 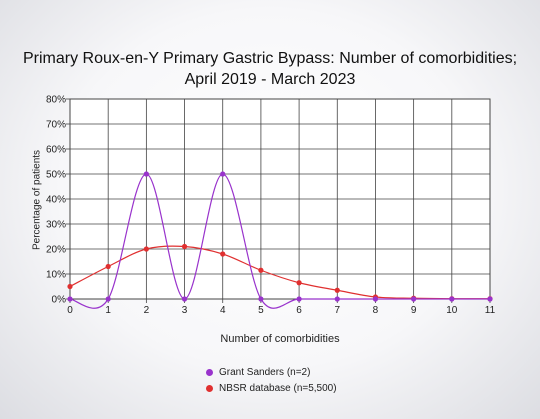 What do you see at coordinates (223, 310) in the screenshot?
I see `x-tick-label: 4` at bounding box center [223, 310].